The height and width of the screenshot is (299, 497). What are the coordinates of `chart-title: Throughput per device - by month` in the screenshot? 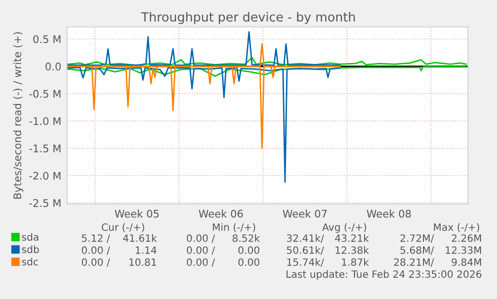 It's located at (248, 18).